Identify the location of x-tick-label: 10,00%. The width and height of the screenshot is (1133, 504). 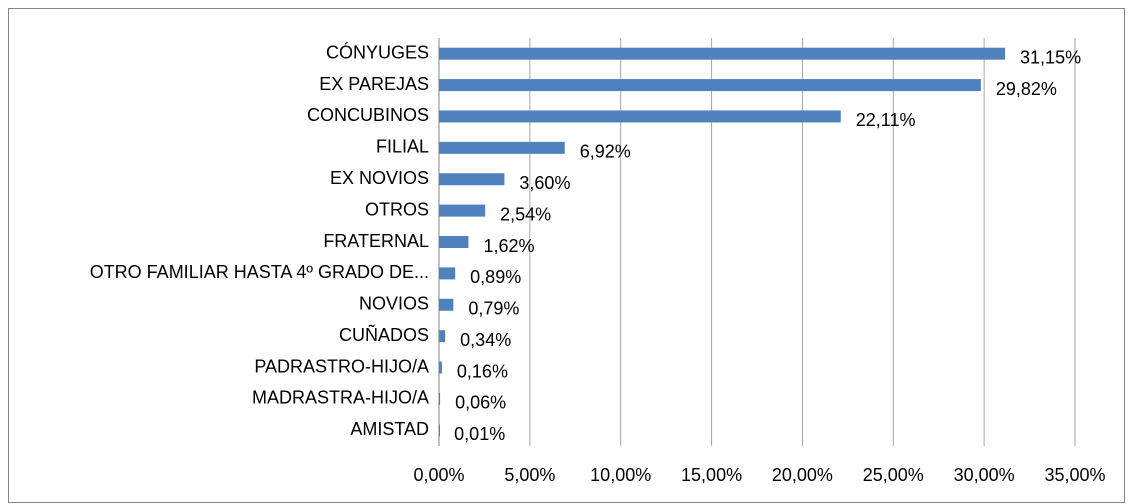
(620, 475).